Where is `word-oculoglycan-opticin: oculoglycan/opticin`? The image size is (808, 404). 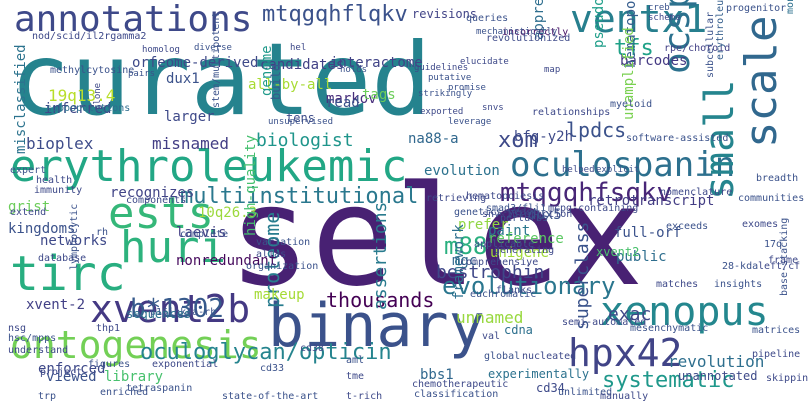 word-oculoglycan-opticin: oculoglycan/opticin is located at coordinates (266, 352).